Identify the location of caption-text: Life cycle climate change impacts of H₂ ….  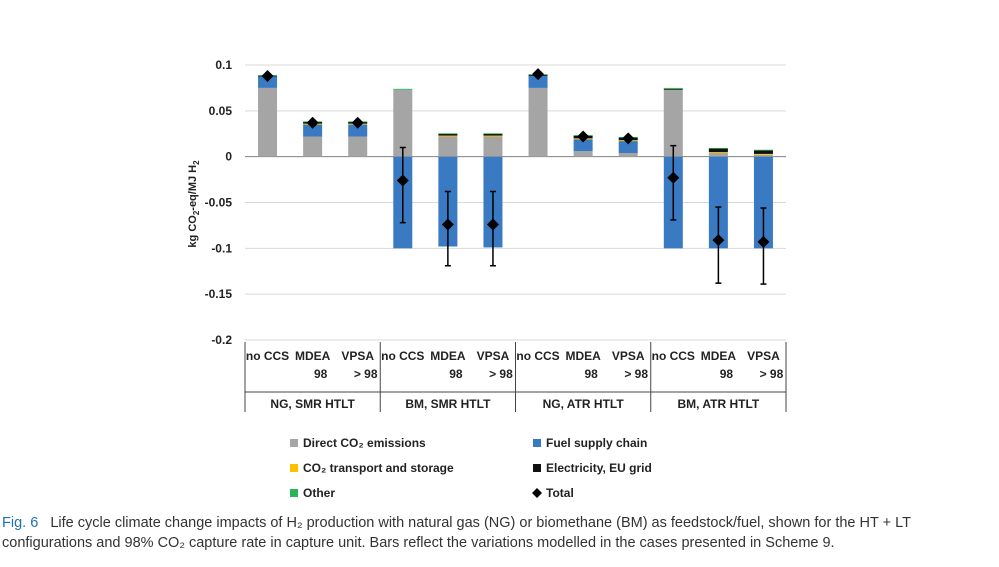
(456, 533).